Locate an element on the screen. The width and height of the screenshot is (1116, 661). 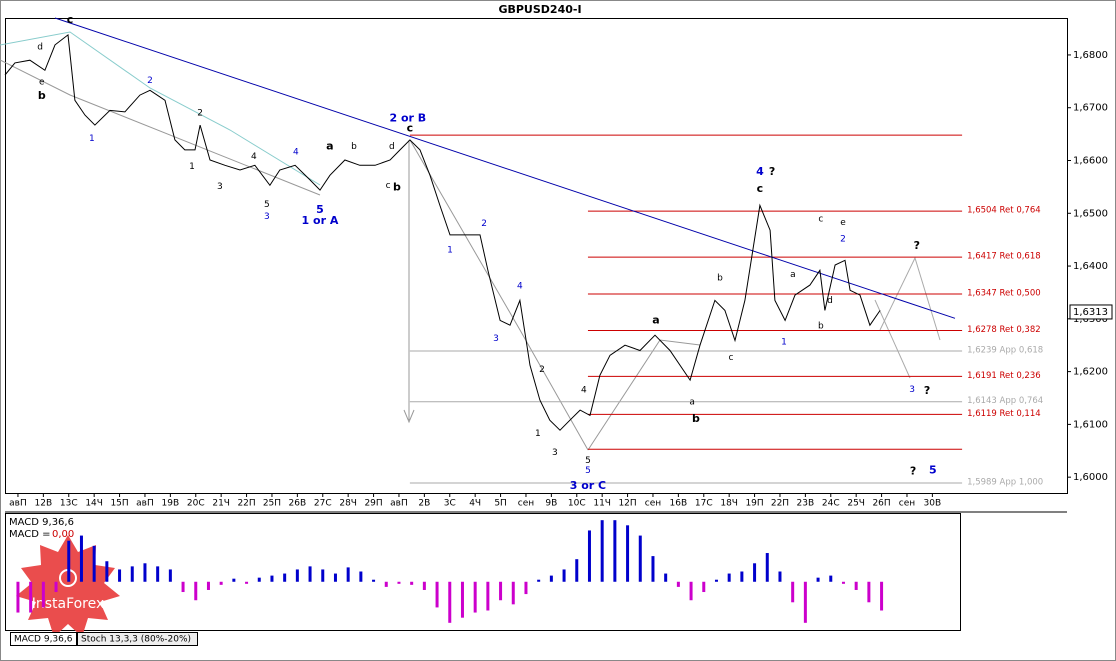
x-tick-label: 19П is located at coordinates (754, 504).